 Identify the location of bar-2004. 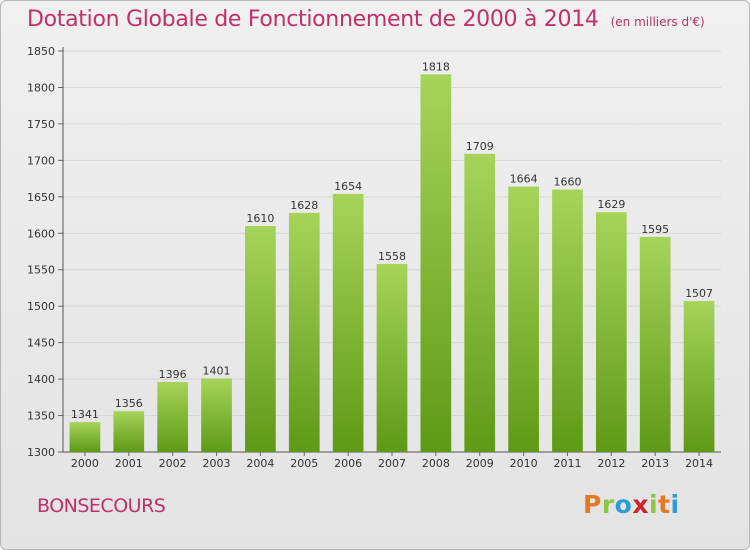
(260, 338).